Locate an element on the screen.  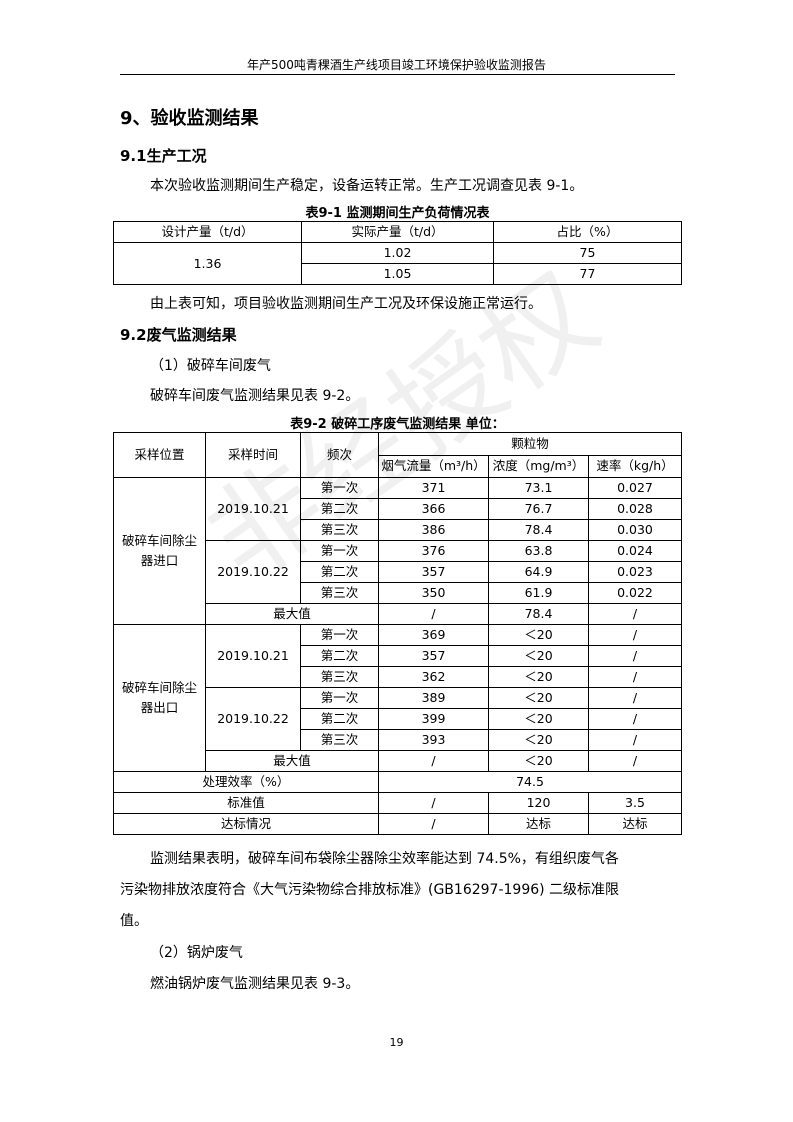
table-cell: 120 is located at coordinates (538, 803).